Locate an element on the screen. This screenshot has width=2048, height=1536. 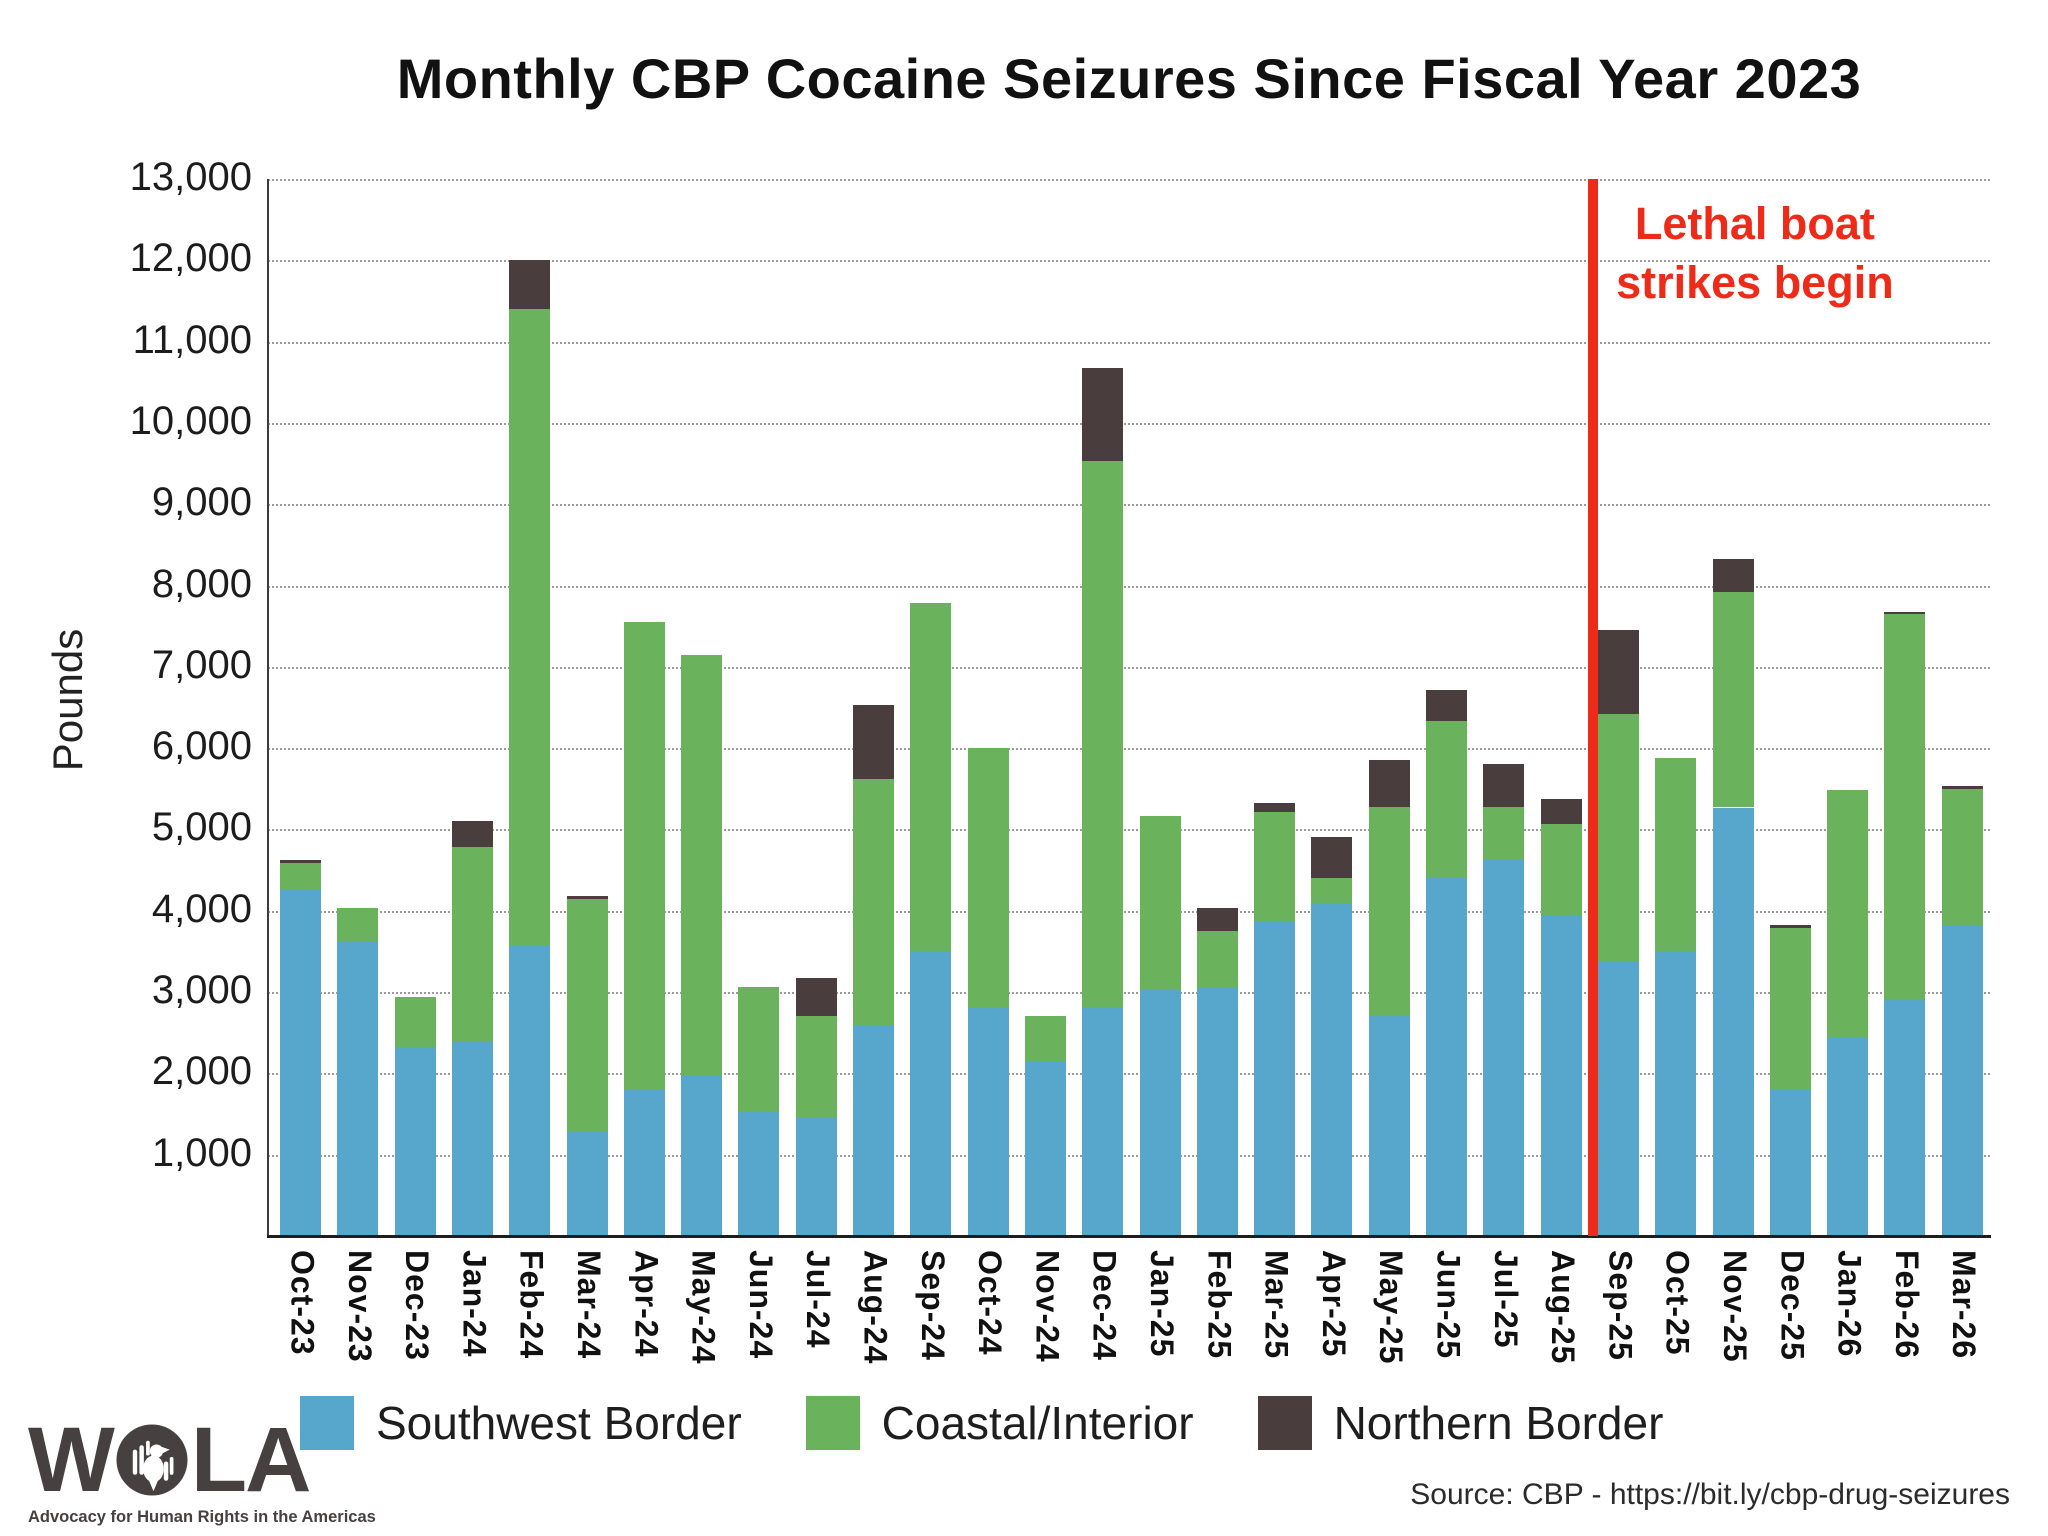
lethal-boat-strikes-label: Lethal boat strikes begin is located at coordinates (1755, 253).